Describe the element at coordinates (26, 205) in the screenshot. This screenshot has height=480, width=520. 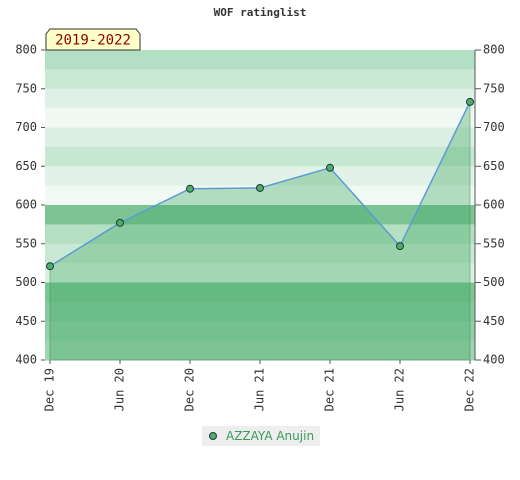
I see `y-tick-label: 600` at that location.